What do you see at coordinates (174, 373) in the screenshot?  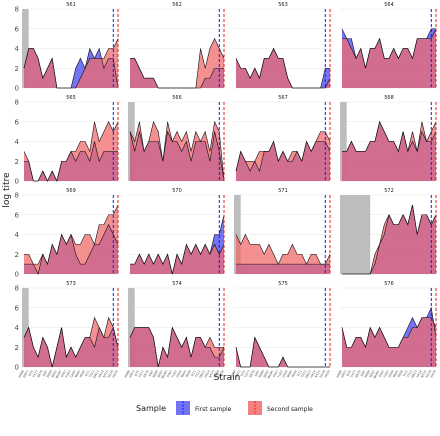 I see `x-tick-label: FU02` at bounding box center [174, 373].